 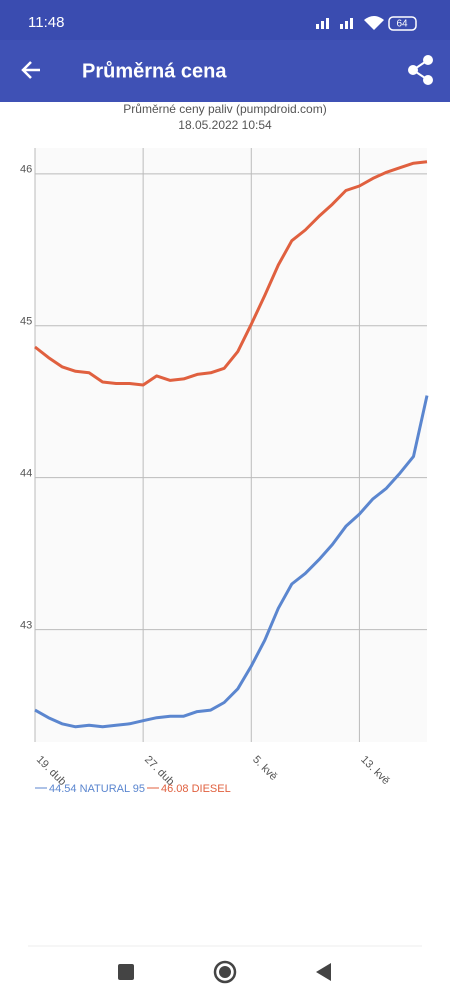 What do you see at coordinates (26, 322) in the screenshot?
I see `y-tick-label: 45` at bounding box center [26, 322].